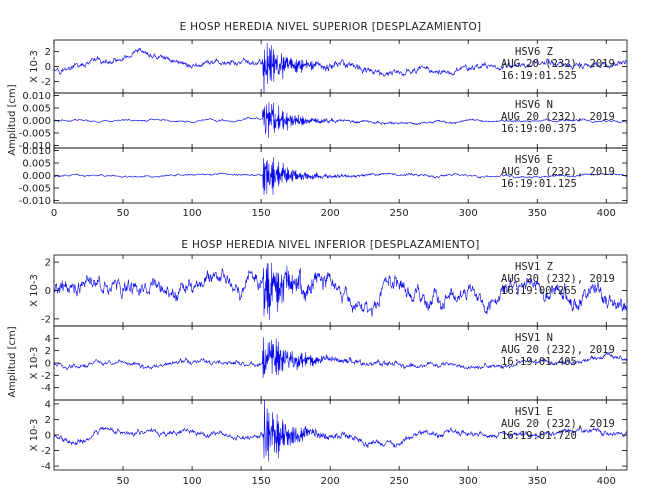 Image resolution: width=650 pixels, height=500 pixels. I want to click on channel-name: HSV6 N, so click(534, 105).